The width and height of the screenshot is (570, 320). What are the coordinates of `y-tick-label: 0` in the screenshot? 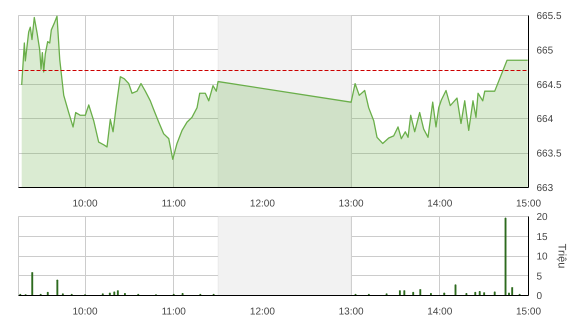 It's located at (539, 296).